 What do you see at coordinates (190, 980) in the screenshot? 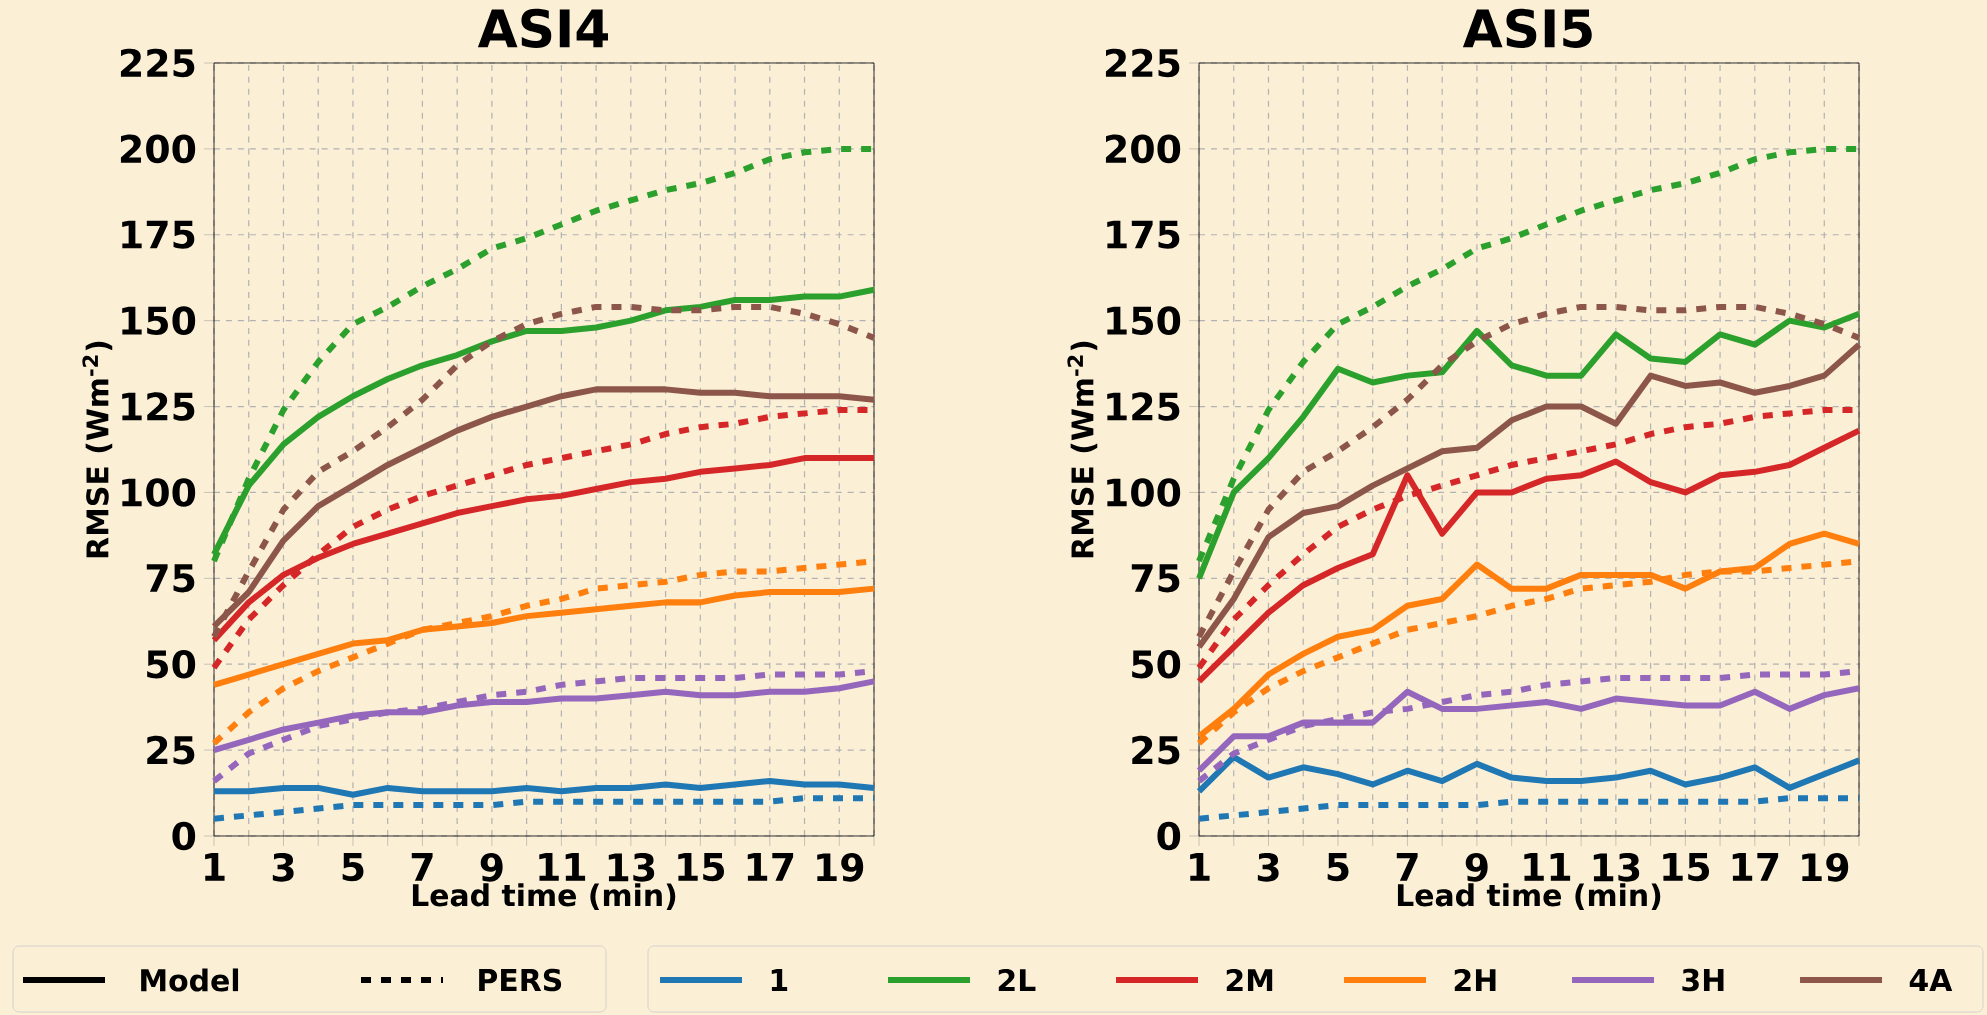
I see `text: Model` at bounding box center [190, 980].